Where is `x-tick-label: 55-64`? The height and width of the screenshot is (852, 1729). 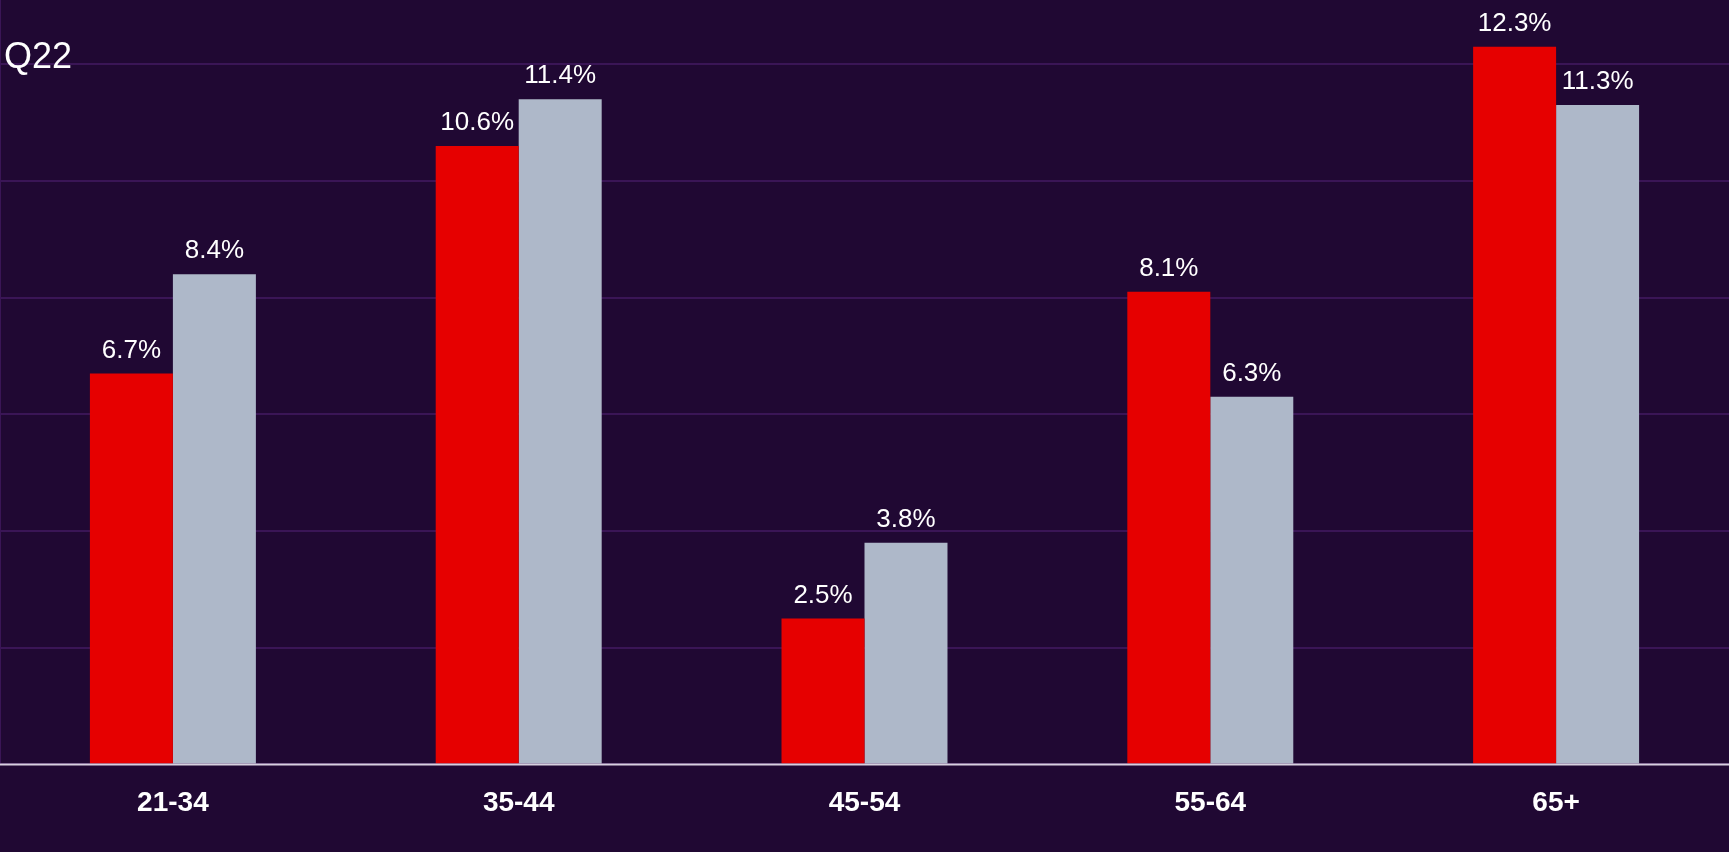 x-tick-label: 55-64 is located at coordinates (1210, 801).